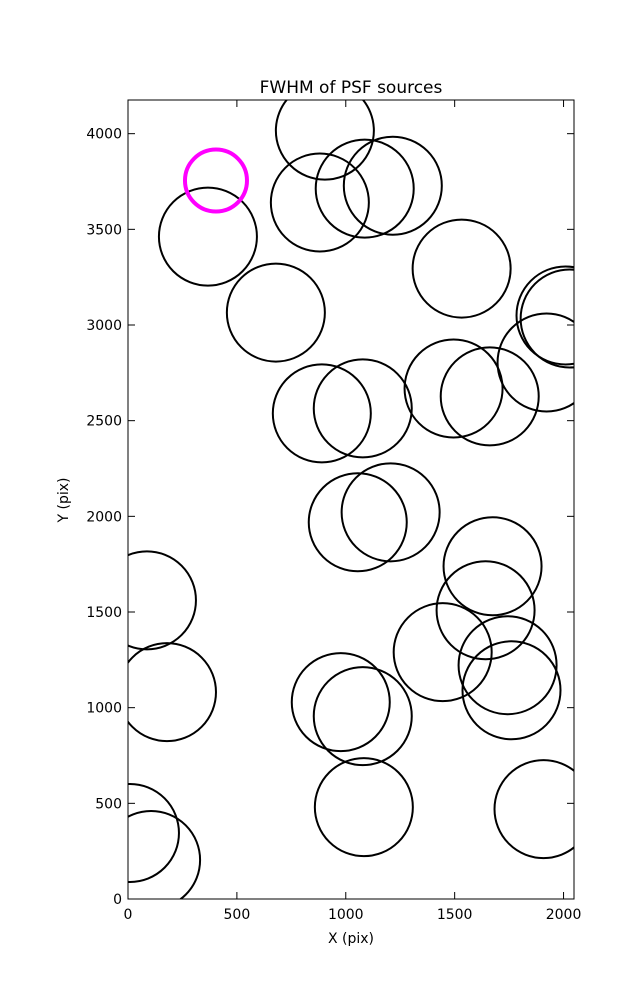  I want to click on y-tick-label: 4000, so click(104, 135).